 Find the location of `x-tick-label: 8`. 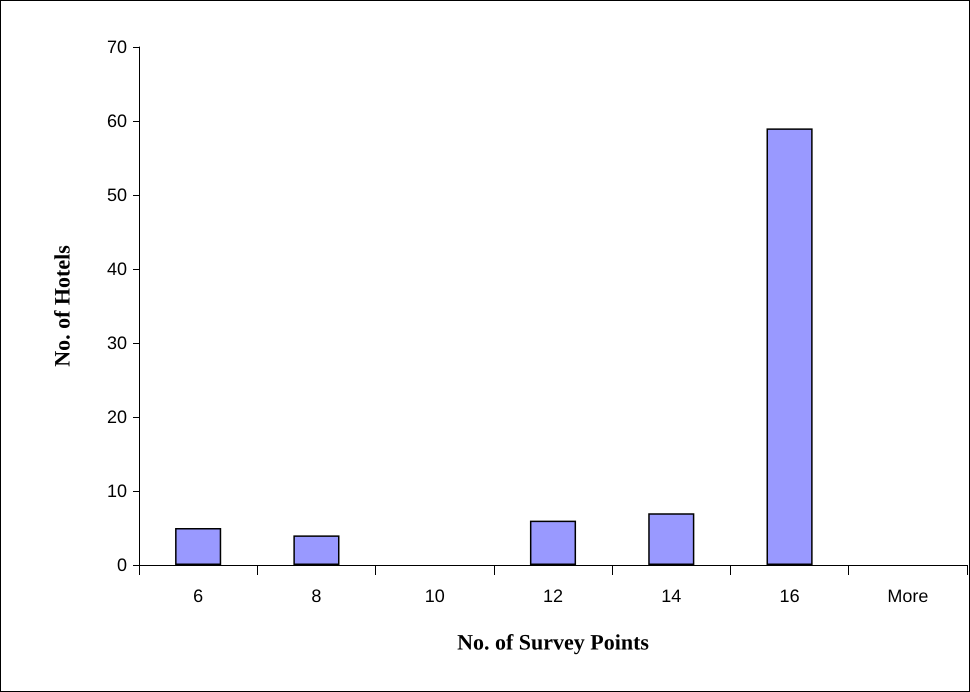

x-tick-label: 8 is located at coordinates (316, 596).